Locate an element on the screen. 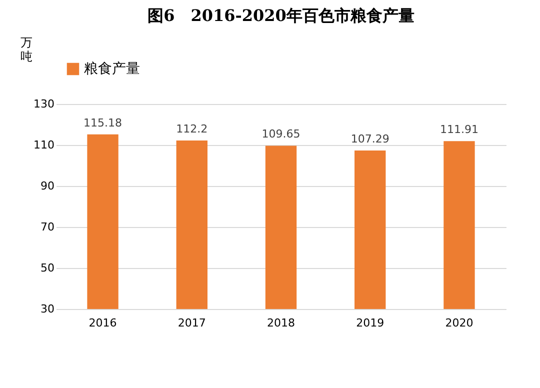 The image size is (540, 388). x-tick-label: 2018 is located at coordinates (281, 323).